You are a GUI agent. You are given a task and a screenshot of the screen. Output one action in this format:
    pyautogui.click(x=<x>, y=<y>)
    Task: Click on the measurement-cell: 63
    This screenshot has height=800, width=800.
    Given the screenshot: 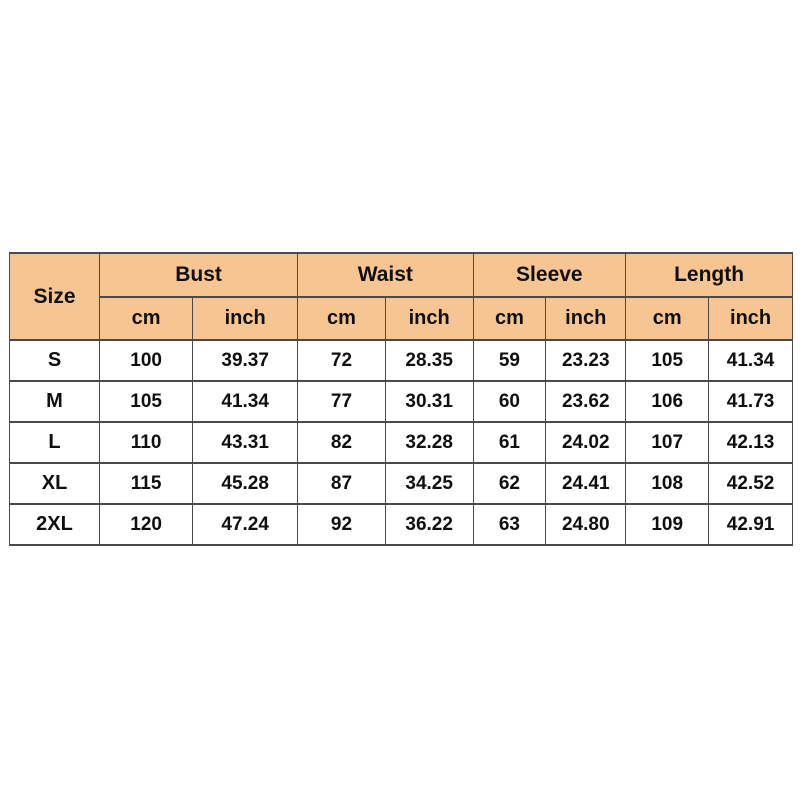 What is the action you would take?
    pyautogui.click(x=509, y=524)
    